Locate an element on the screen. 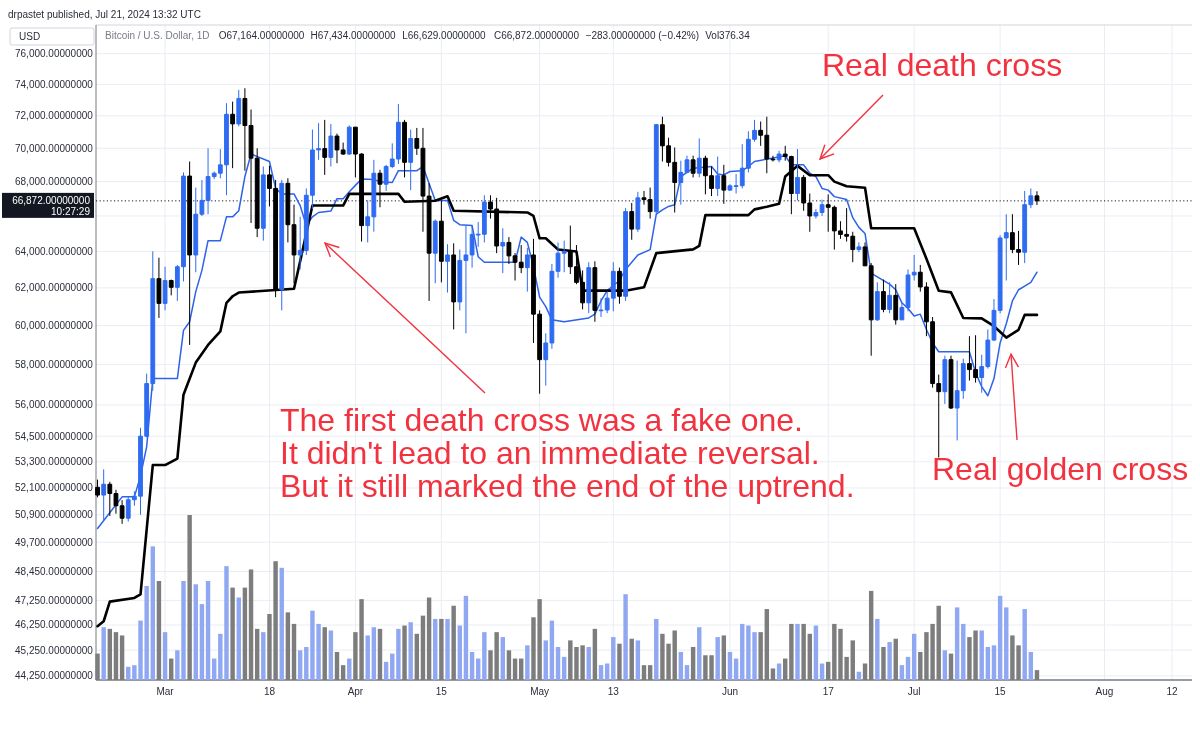 The width and height of the screenshot is (1200, 731). y-tick-label: 52,100.00000000 is located at coordinates (54, 488).